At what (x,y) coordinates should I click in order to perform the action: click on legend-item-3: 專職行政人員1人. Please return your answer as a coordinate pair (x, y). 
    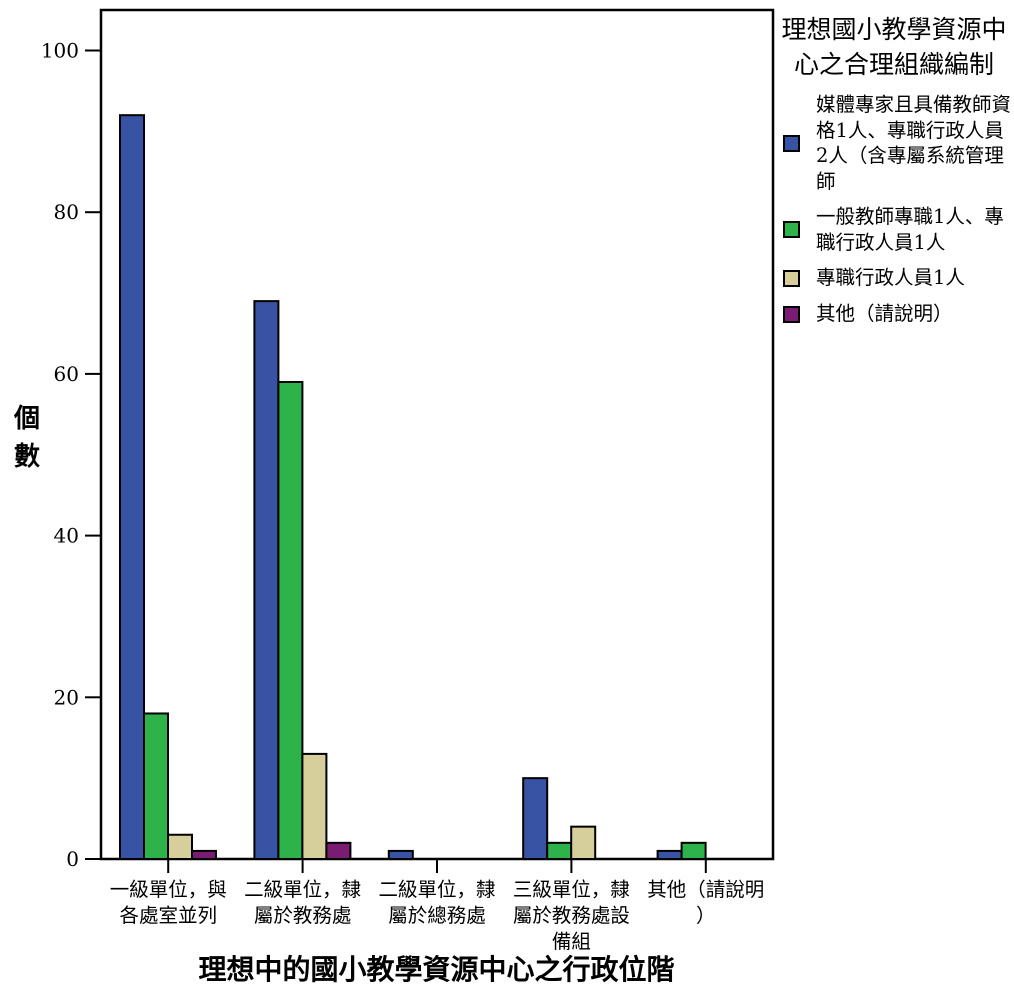
    Looking at the image, I should click on (894, 278).